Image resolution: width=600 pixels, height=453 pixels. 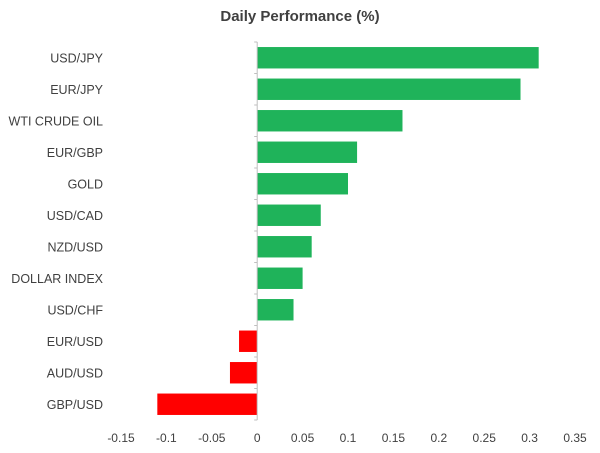 What do you see at coordinates (275, 310) in the screenshot?
I see `bar-usd-chf` at bounding box center [275, 310].